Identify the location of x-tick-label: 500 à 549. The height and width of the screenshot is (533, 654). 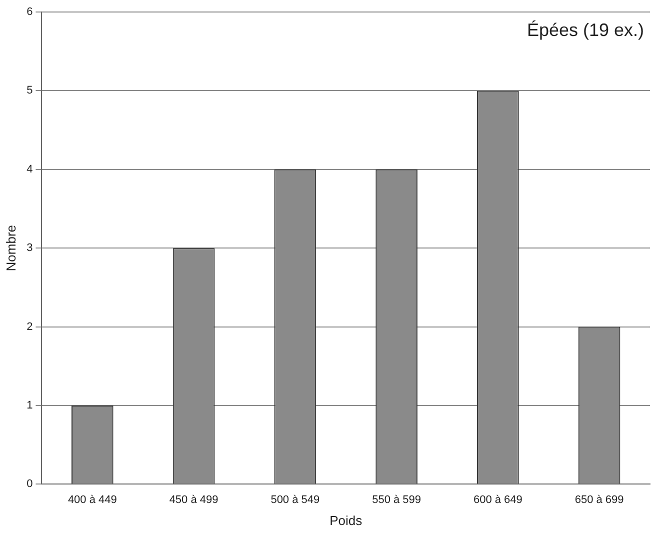
(295, 500).